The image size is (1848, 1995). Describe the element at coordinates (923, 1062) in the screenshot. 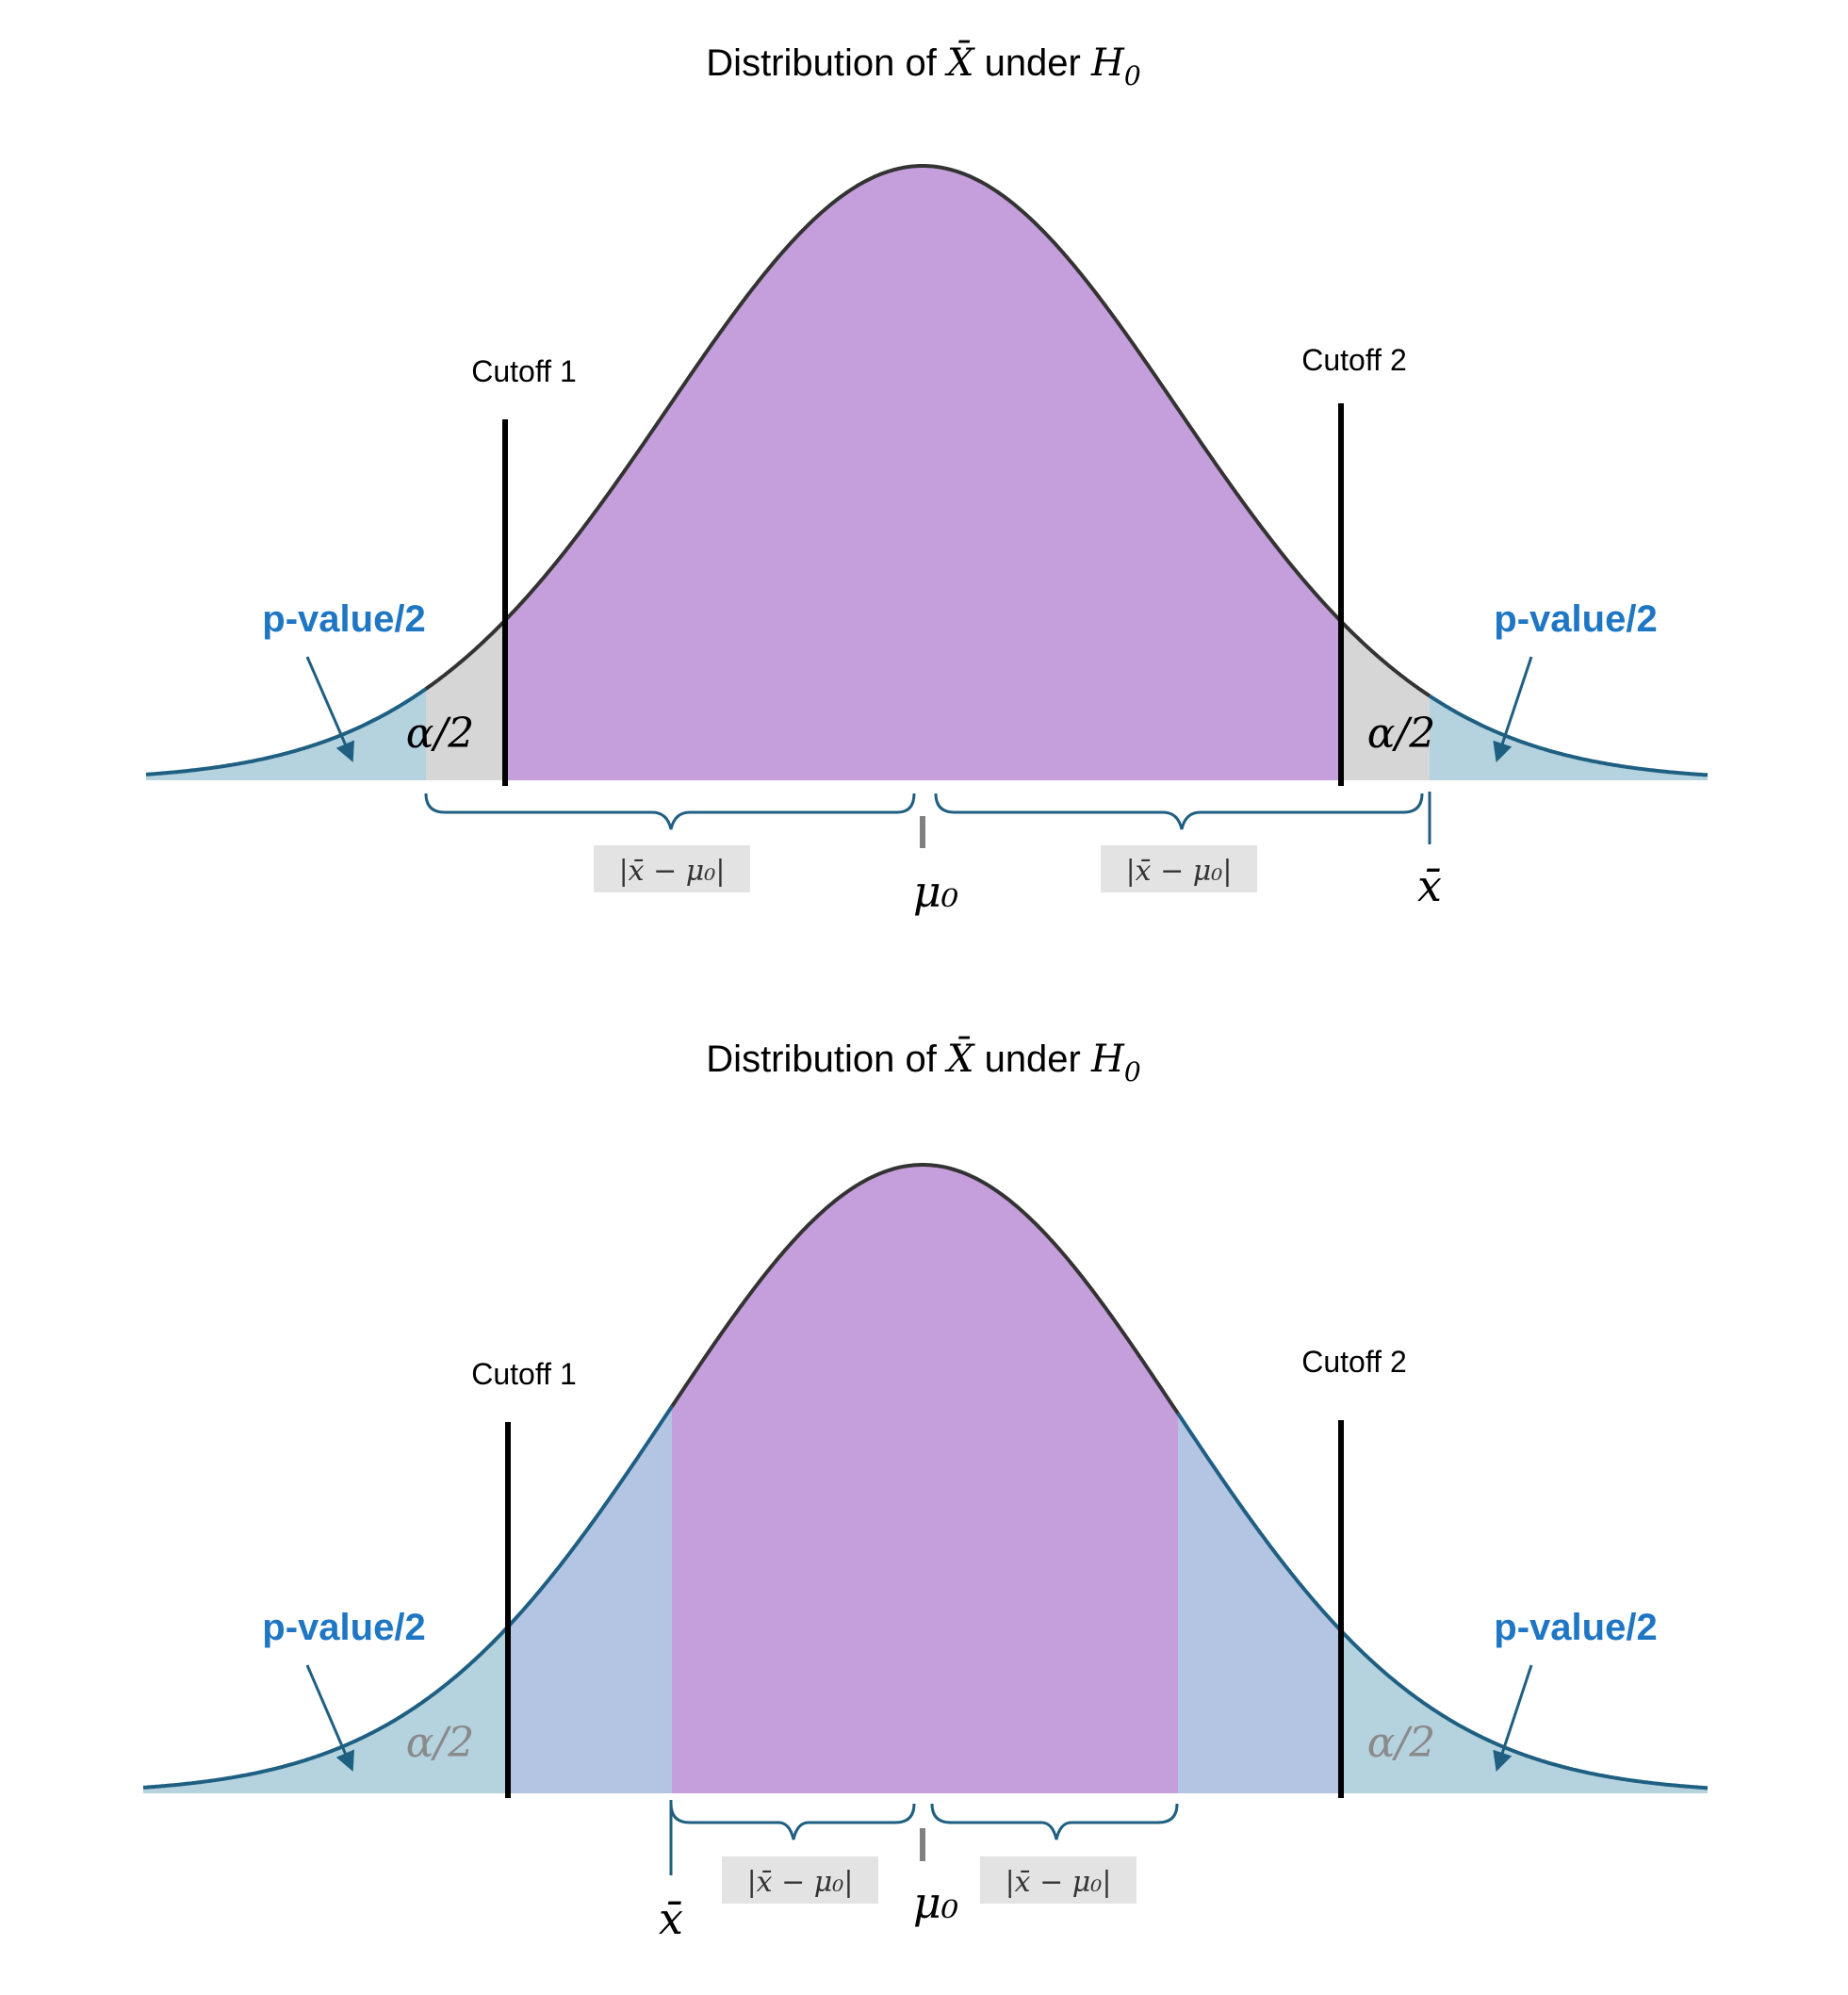

I see `panel-2-title: Distribution of X̄ under H0` at that location.